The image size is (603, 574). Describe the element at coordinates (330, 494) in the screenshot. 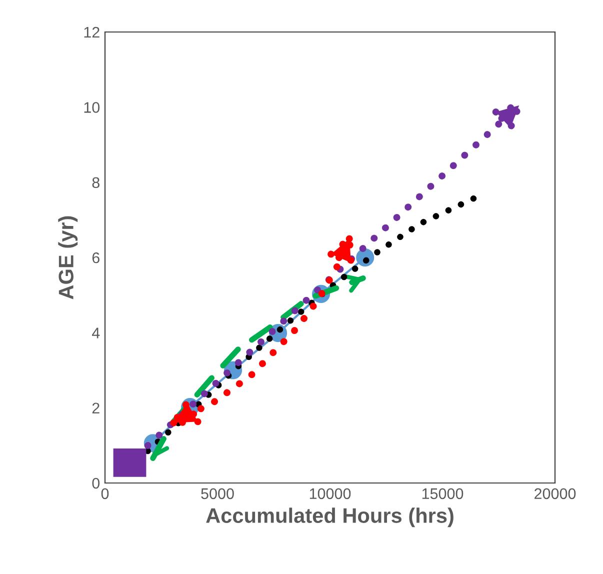

I see `x-tick-label: 10000` at that location.